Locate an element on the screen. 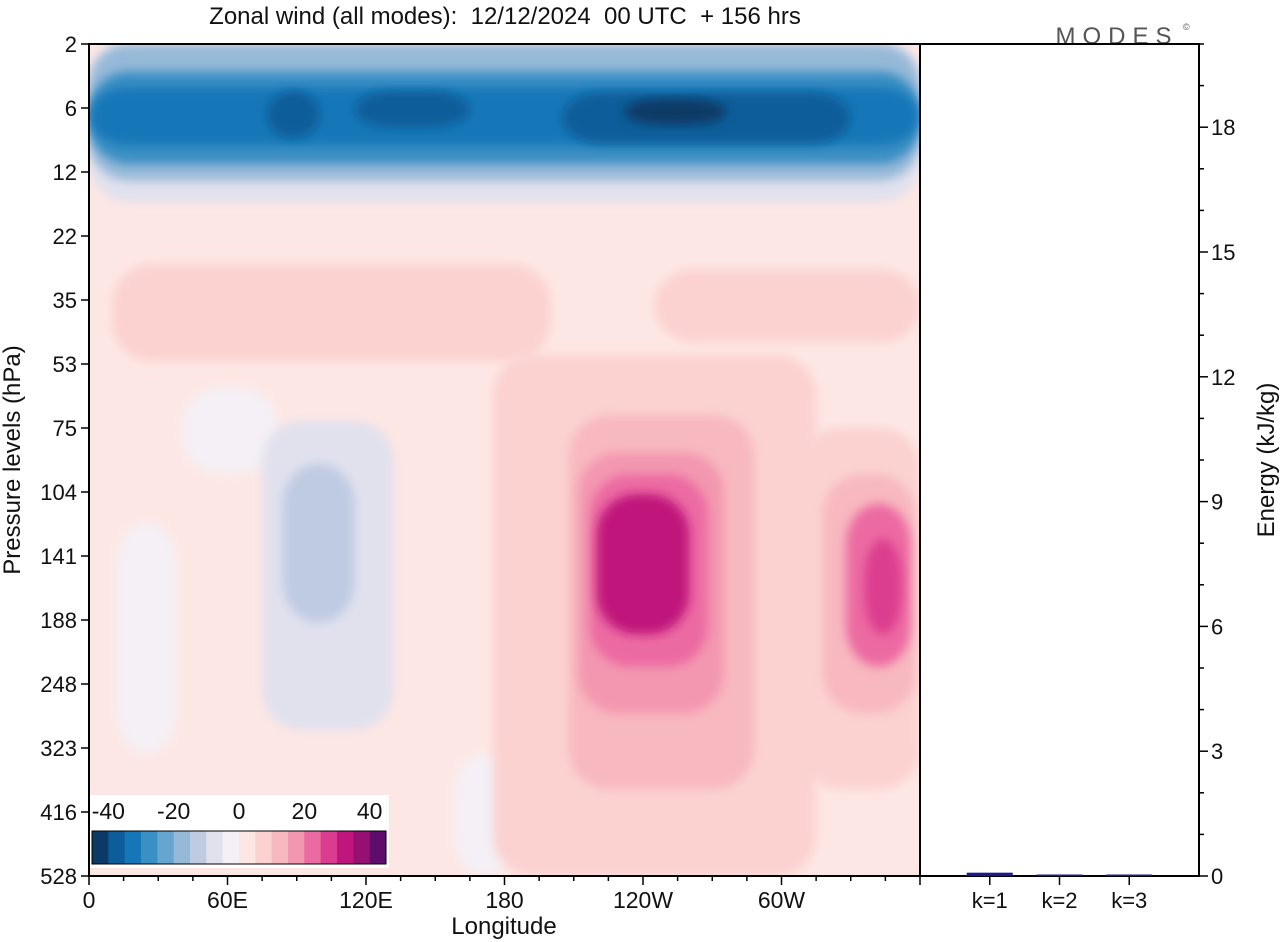 Image resolution: width=1280 pixels, height=942 pixels. x-axis-label: Longitude is located at coordinates (503, 926).